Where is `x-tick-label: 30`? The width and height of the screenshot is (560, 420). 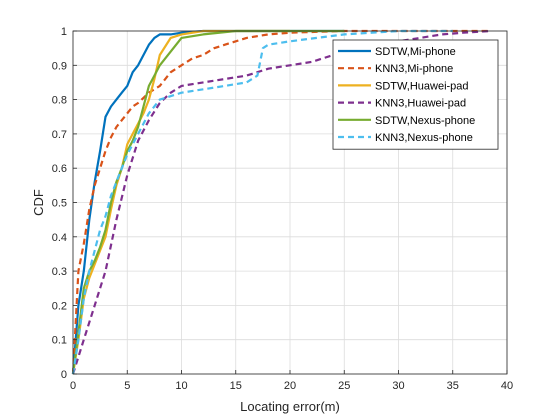 x-tick-label: 30 is located at coordinates (398, 386).